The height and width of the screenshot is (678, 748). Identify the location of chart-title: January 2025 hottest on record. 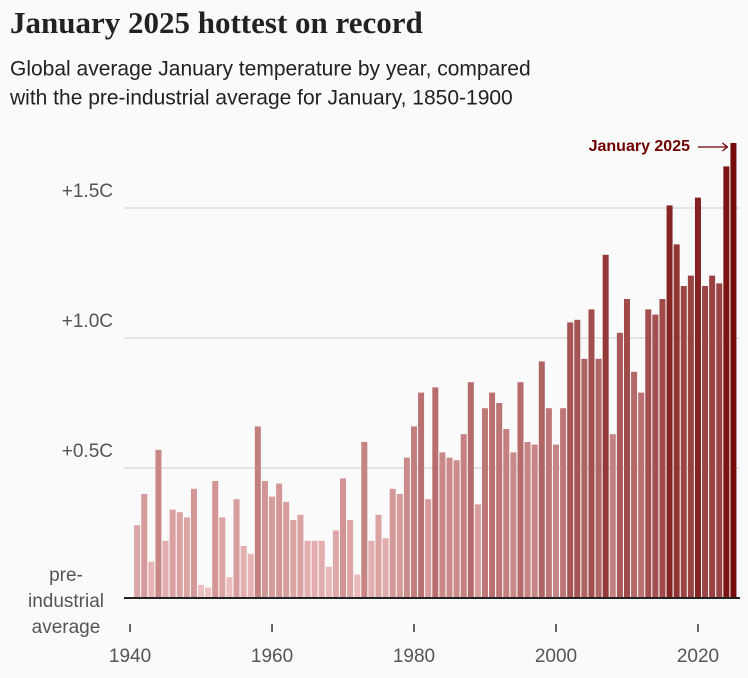
(216, 22).